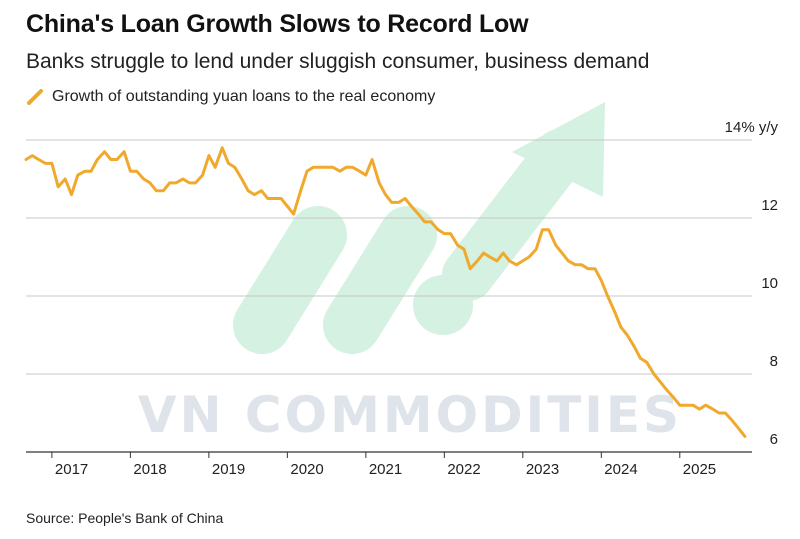  I want to click on x-tick-label-2018: 2018, so click(149, 469).